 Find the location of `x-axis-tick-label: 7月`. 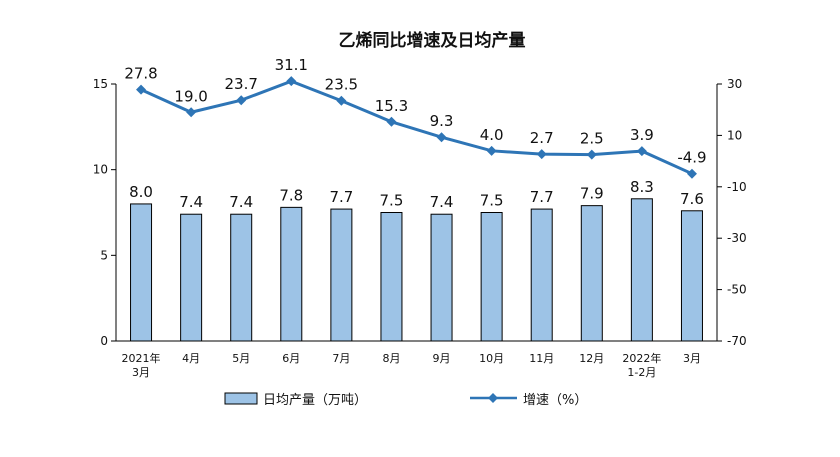

x-axis-tick-label: 7月 is located at coordinates (341, 358).